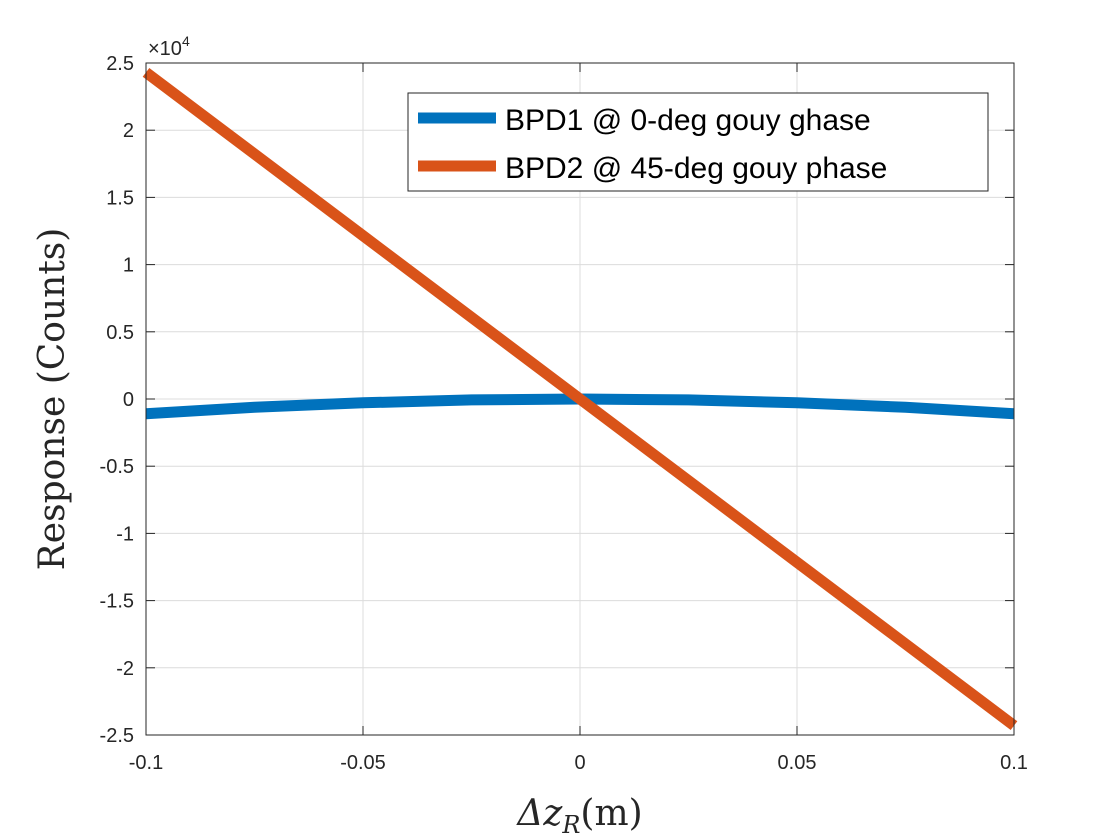  Describe the element at coordinates (128, 400) in the screenshot. I see `y-tick-label: 0` at that location.